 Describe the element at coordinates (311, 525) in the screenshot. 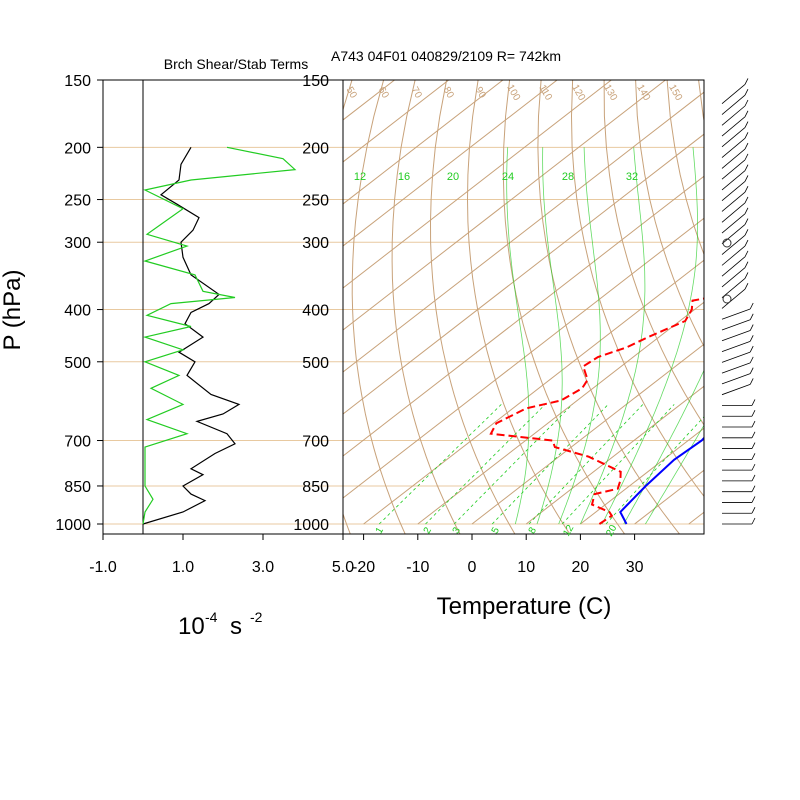

I see `skew-ytick-label: 1000` at that location.